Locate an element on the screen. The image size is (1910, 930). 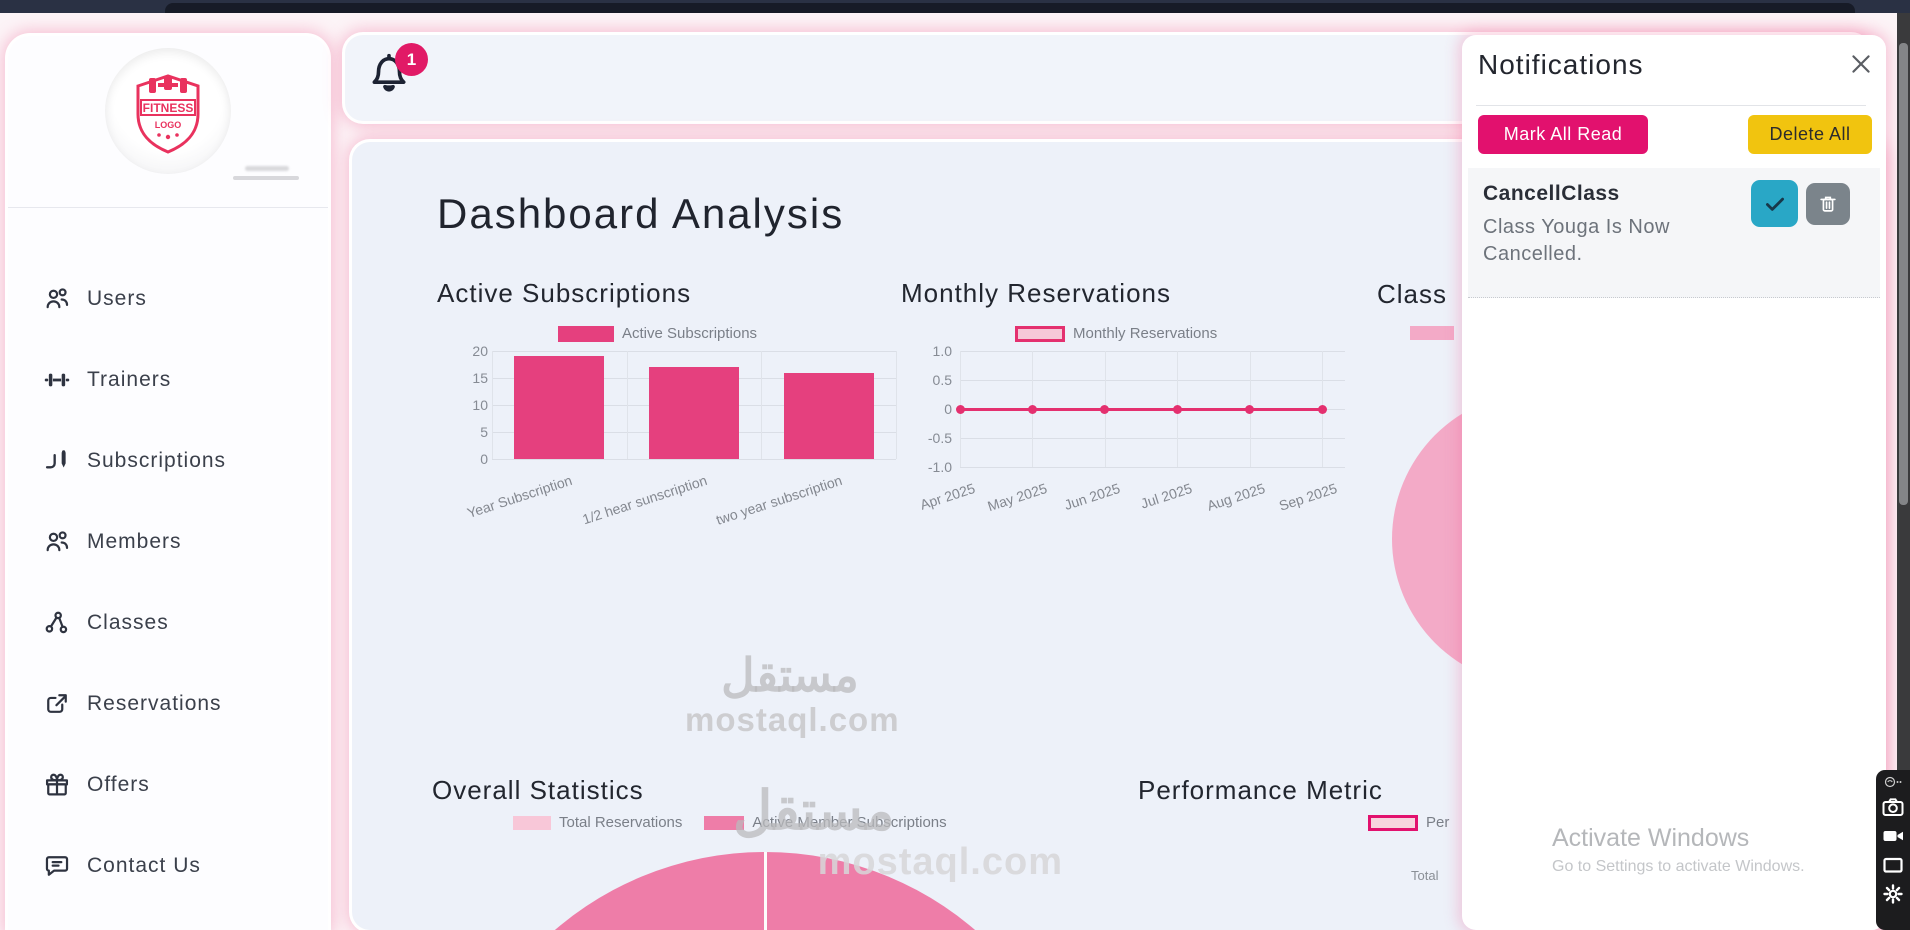
y-tick: 0.5 is located at coordinates (942, 380).